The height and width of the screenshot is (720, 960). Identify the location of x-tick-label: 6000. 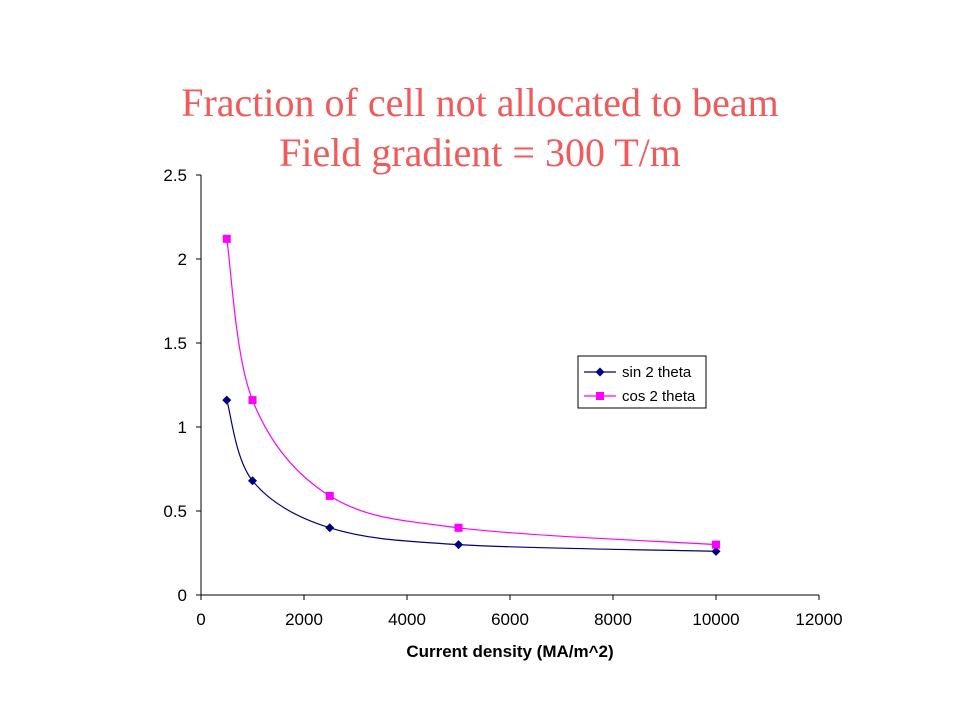
(510, 619).